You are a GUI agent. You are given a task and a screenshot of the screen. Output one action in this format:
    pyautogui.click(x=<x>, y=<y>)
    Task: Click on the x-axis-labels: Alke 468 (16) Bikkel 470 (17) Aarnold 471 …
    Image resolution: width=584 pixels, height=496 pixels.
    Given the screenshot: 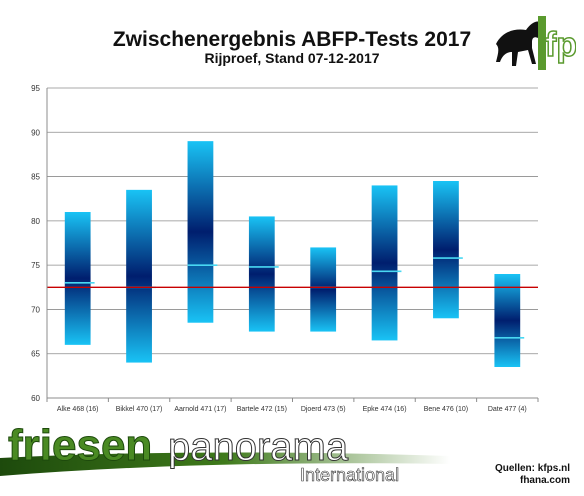 What is the action you would take?
    pyautogui.click(x=292, y=409)
    